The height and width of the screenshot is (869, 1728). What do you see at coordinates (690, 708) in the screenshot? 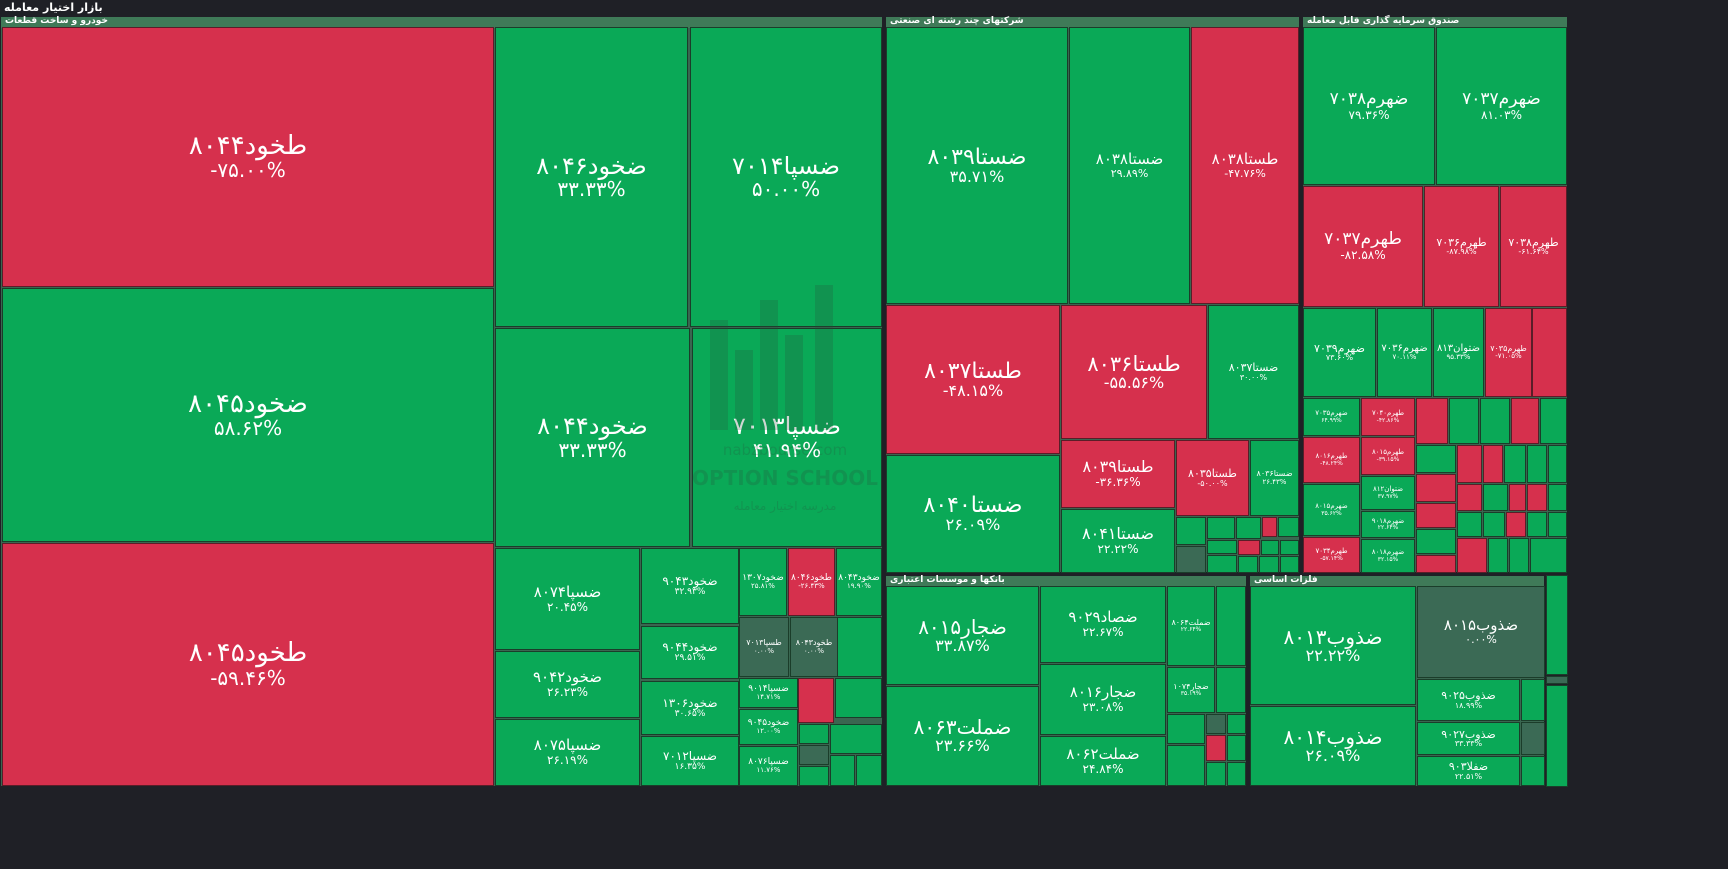
I see `treemap-cell: ضخود۱۳۰۶ ۳۰.۶۵%` at bounding box center [690, 708].